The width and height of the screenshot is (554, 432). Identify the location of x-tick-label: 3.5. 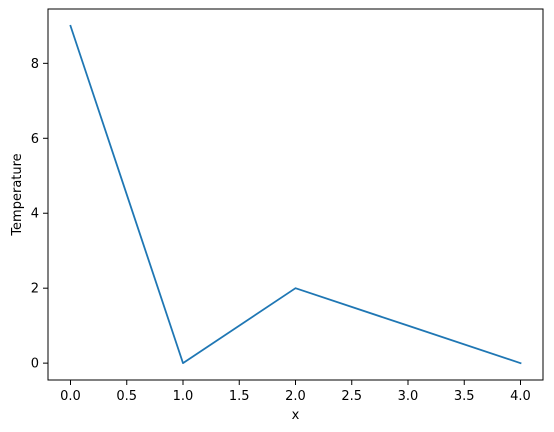
(464, 396).